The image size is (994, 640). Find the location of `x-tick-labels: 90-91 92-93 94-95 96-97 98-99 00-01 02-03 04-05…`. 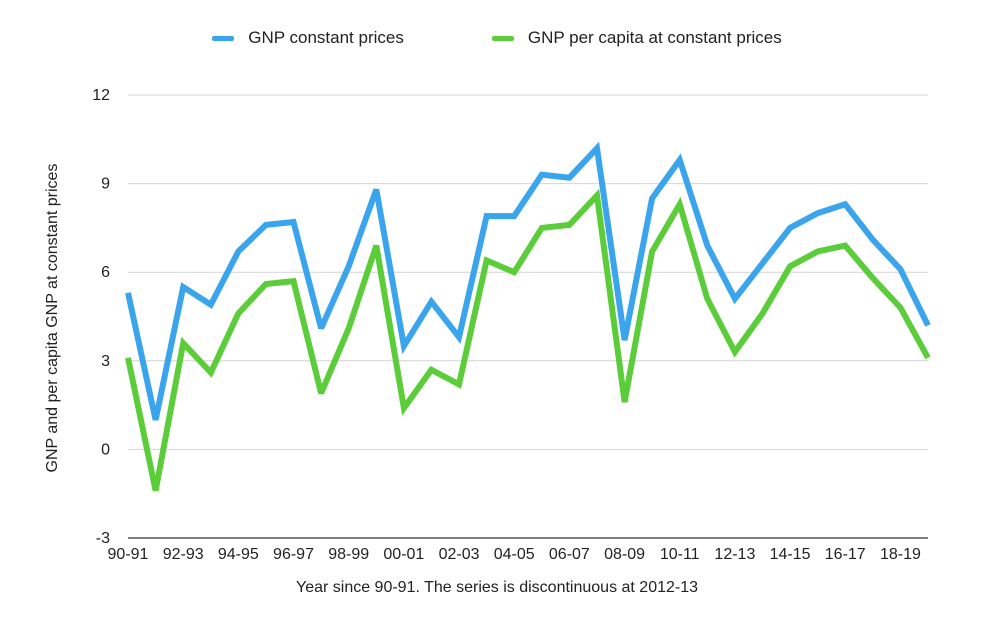

x-tick-labels: 90-91 92-93 94-95 96-97 98-99 00-01 02-03 04-05… is located at coordinates (514, 554).